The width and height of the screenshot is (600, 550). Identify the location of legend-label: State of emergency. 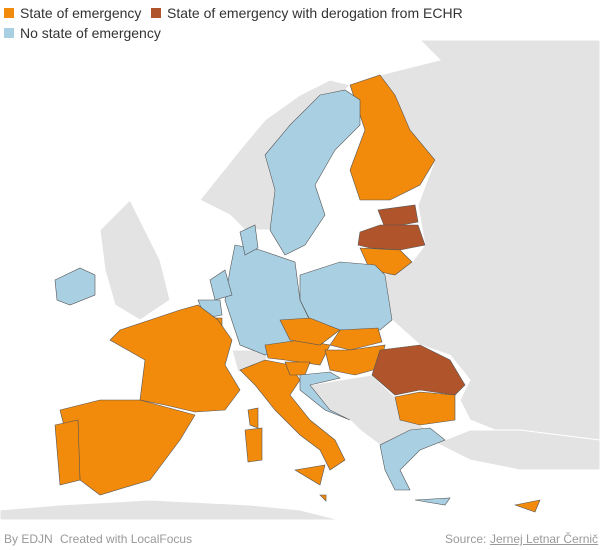
(81, 13).